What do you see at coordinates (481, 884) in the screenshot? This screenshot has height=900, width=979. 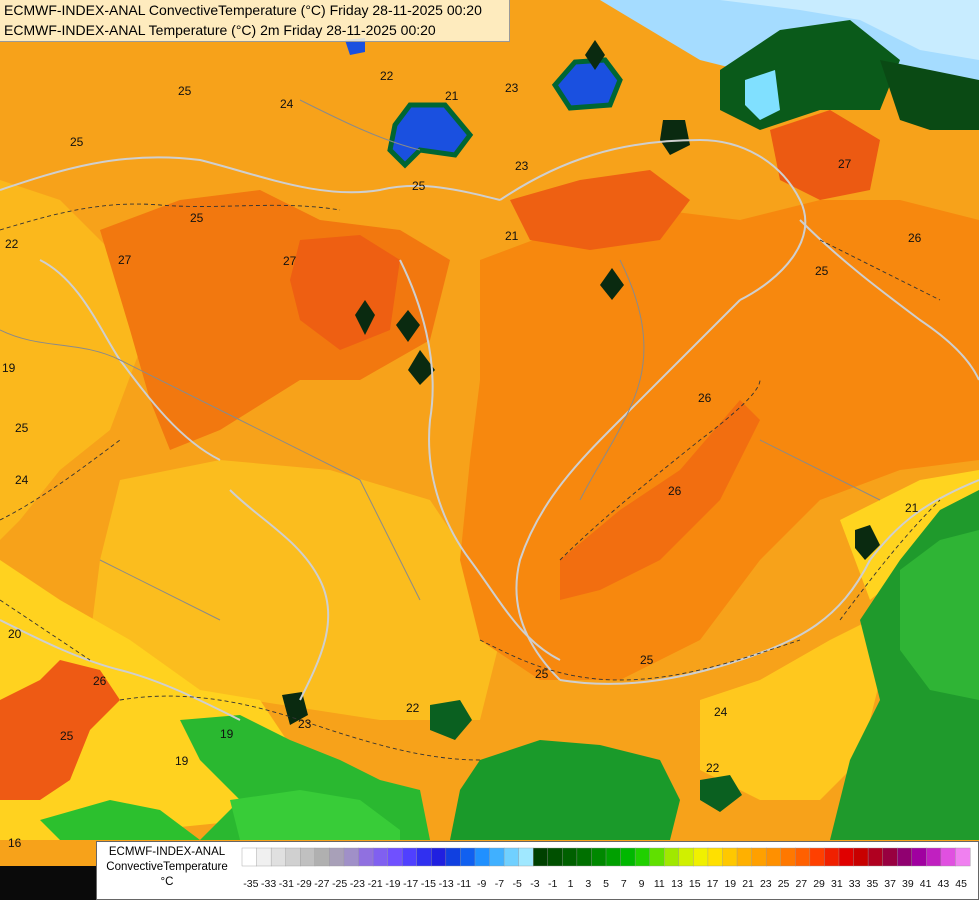 I see `legend-tick-label: -9` at bounding box center [481, 884].